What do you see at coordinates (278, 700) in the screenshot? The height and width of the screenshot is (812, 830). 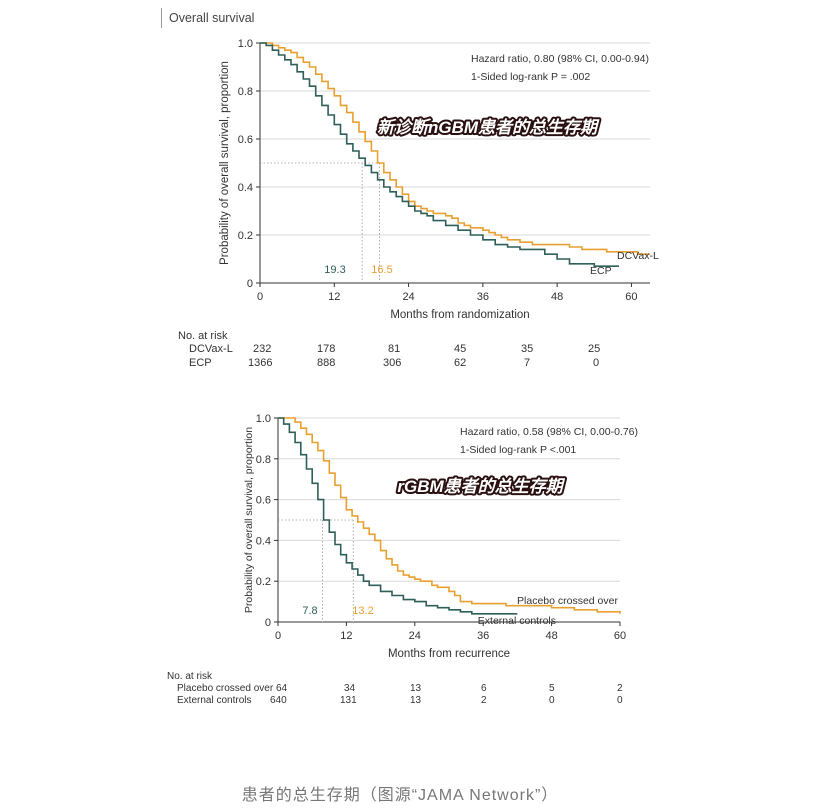 I see `risk-value: 640` at bounding box center [278, 700].